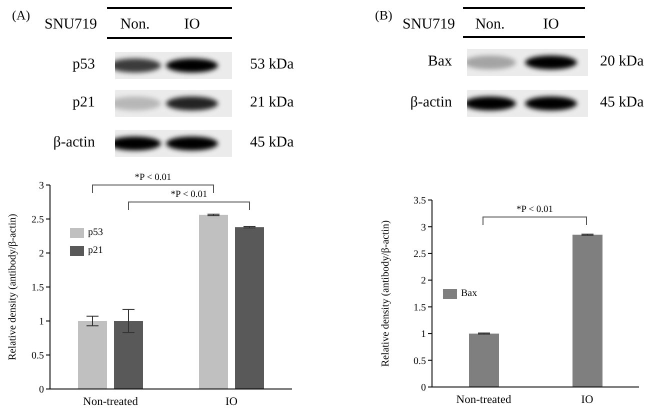  Describe the element at coordinates (83, 64) in the screenshot. I see `text: p53` at that location.